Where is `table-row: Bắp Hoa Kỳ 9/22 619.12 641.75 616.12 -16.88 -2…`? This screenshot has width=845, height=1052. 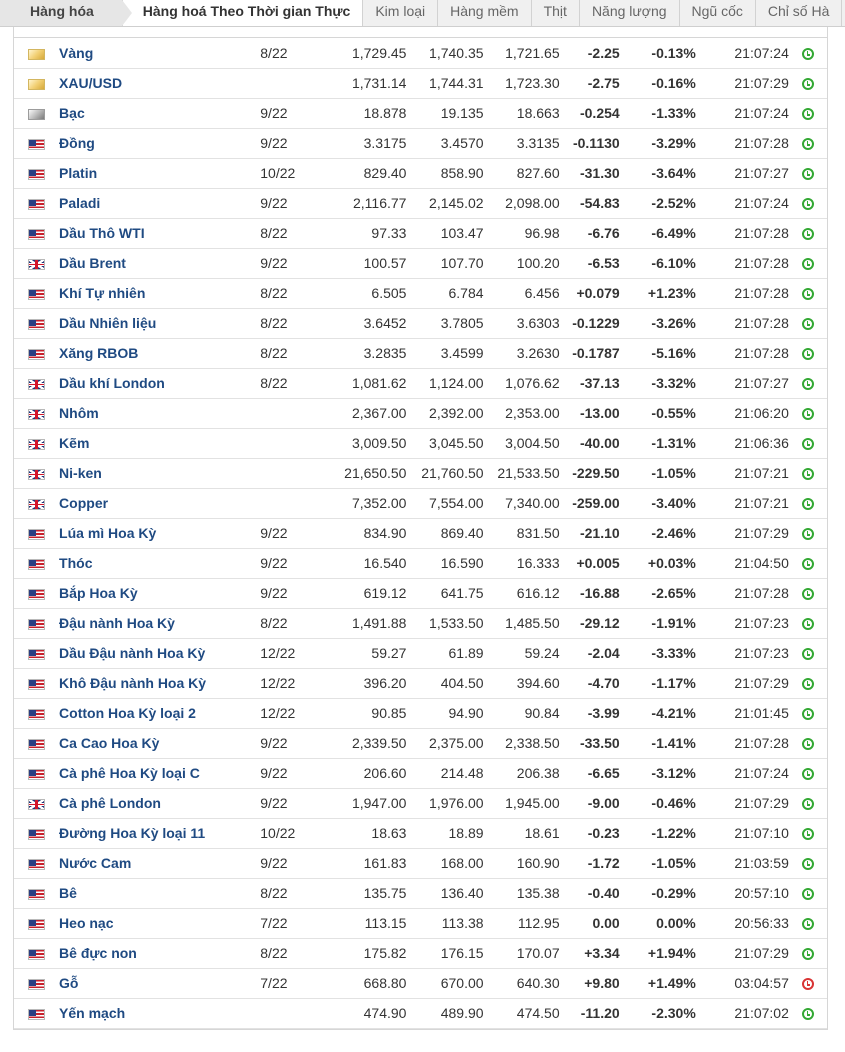 table-row: Bắp Hoa Kỳ 9/22 619.12 641.75 616.12 -16.88 -2… is located at coordinates (420, 593).